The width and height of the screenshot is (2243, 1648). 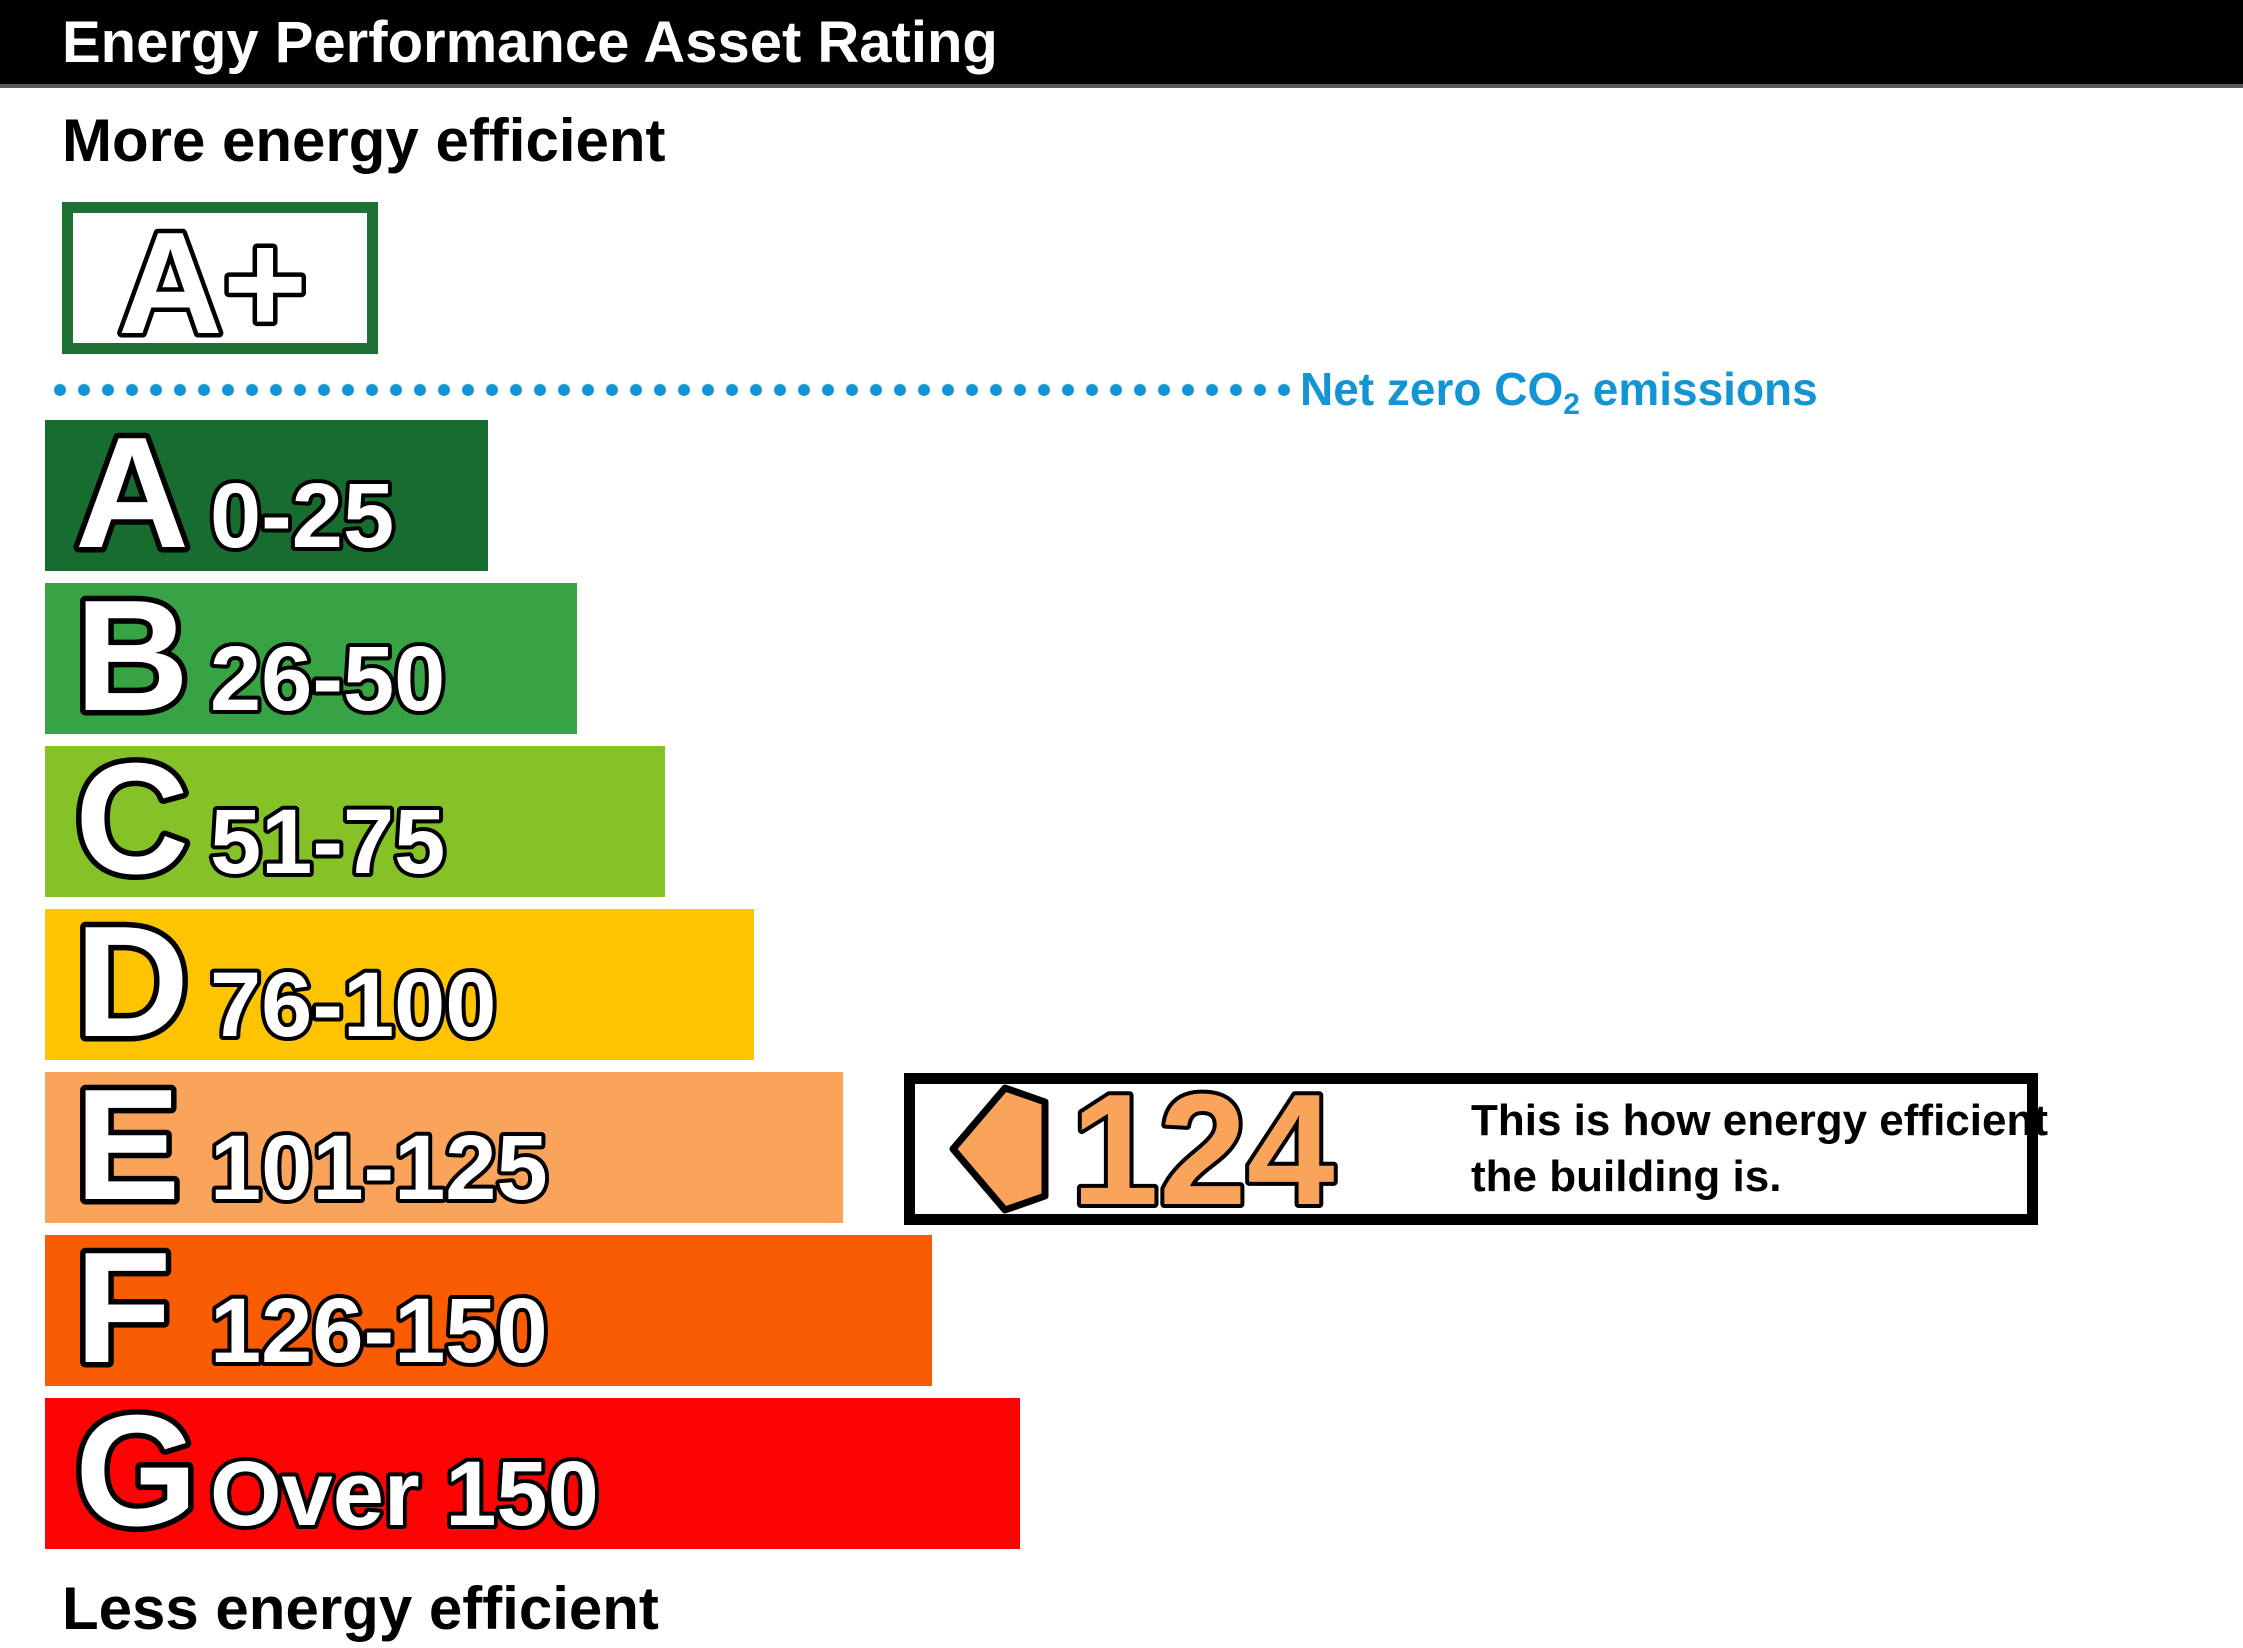 What do you see at coordinates (999, 1149) in the screenshot?
I see `left-arrow-icon` at bounding box center [999, 1149].